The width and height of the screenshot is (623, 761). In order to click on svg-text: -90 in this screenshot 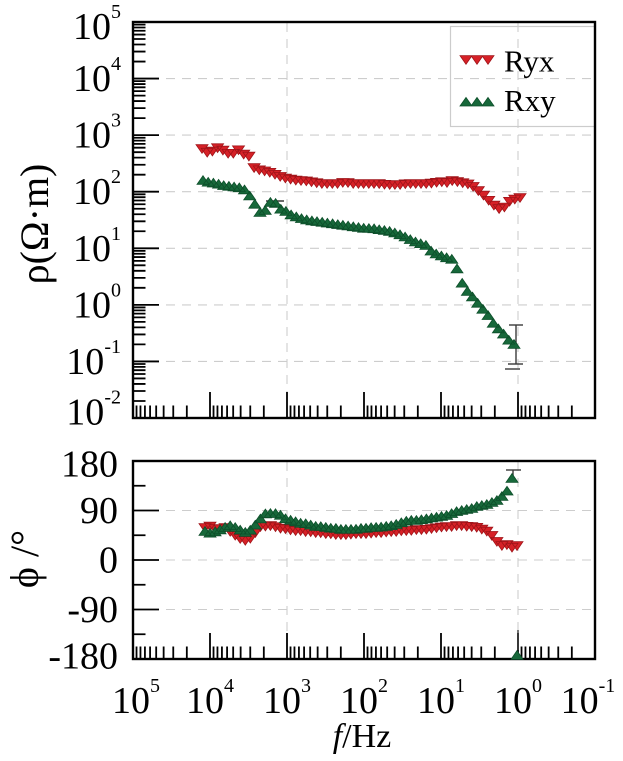, I will do `click(92, 610)`.